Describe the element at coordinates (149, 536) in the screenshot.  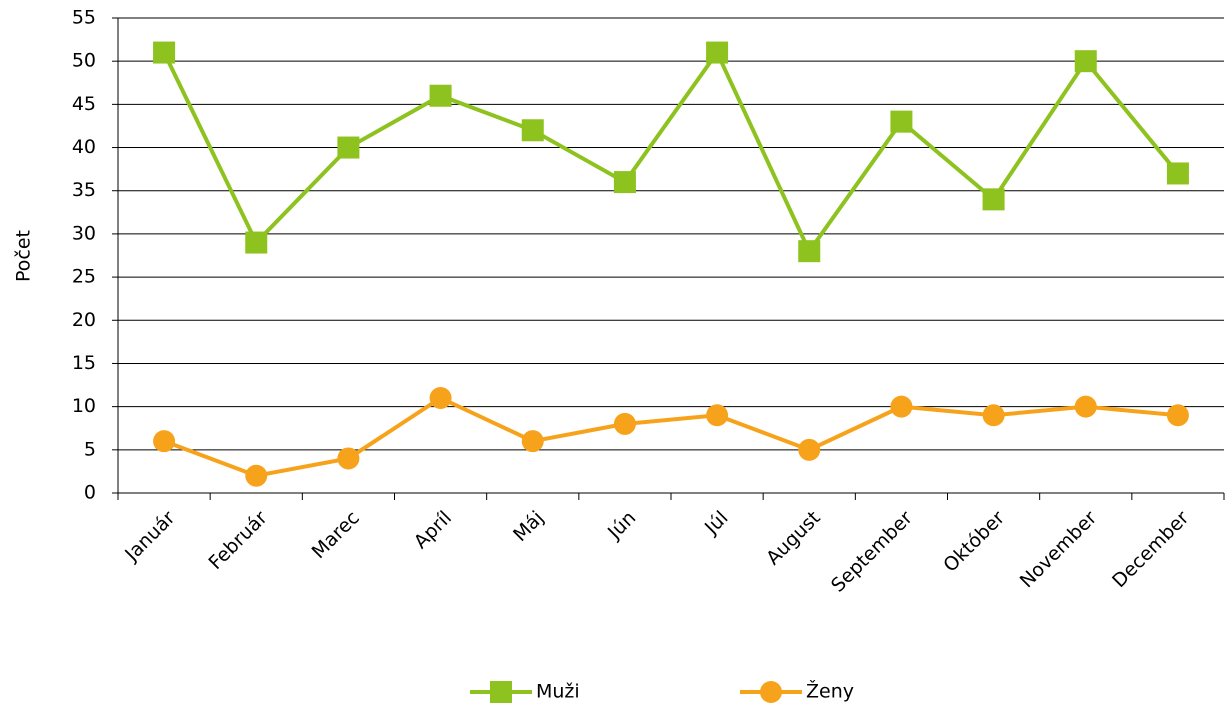
I see `x-tick-label: Január` at that location.